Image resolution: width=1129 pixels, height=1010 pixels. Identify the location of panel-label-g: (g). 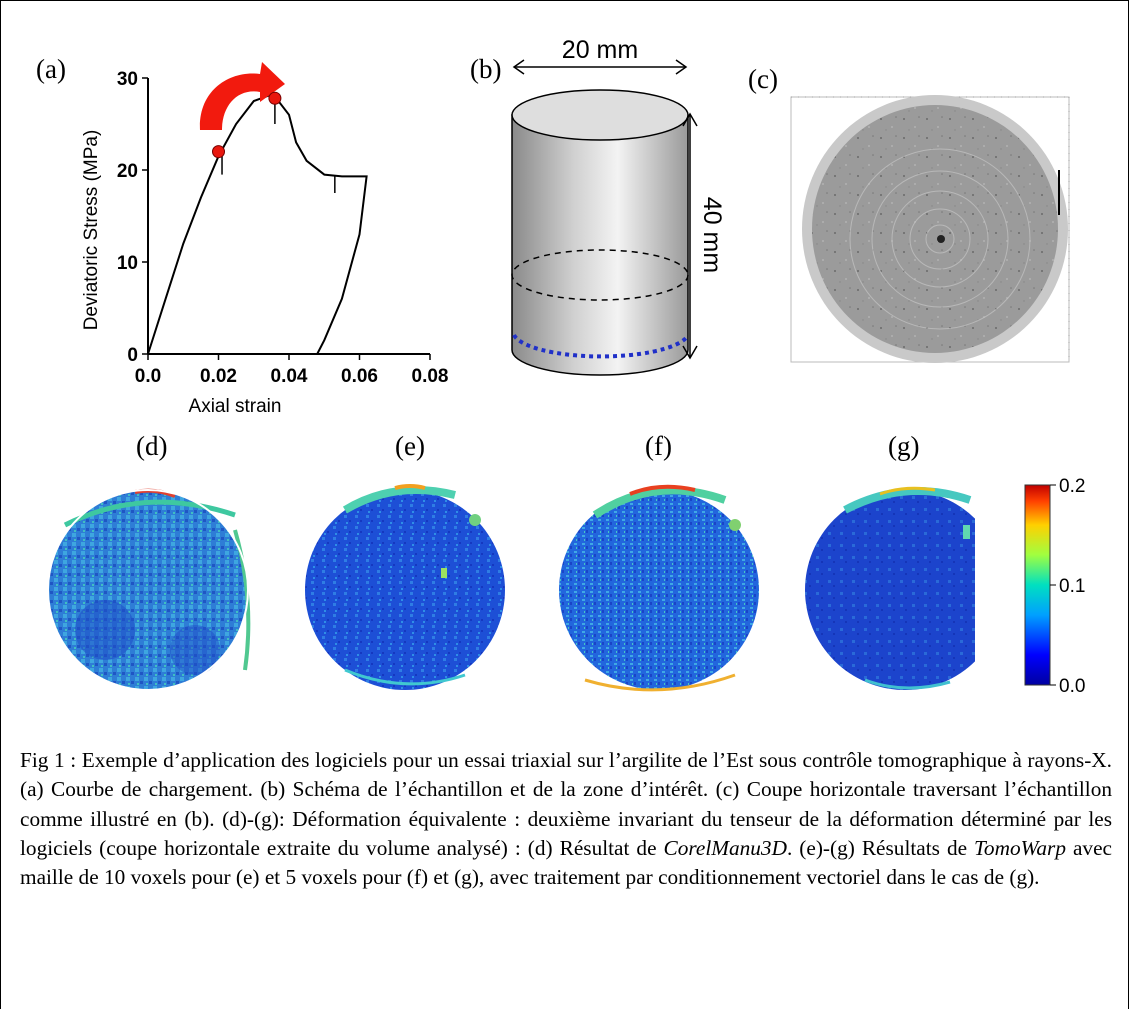
(903, 446).